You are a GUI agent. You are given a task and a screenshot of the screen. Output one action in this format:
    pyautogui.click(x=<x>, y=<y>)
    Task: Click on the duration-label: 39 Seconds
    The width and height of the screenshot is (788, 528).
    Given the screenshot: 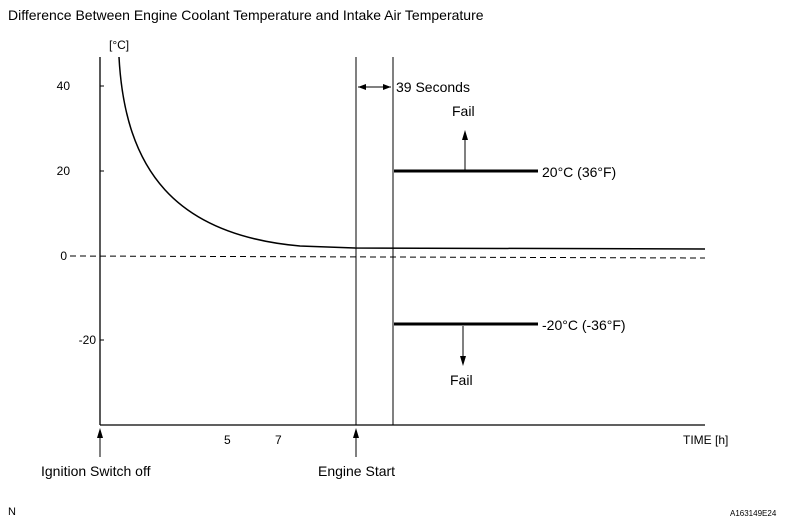 What is the action you would take?
    pyautogui.click(x=433, y=87)
    